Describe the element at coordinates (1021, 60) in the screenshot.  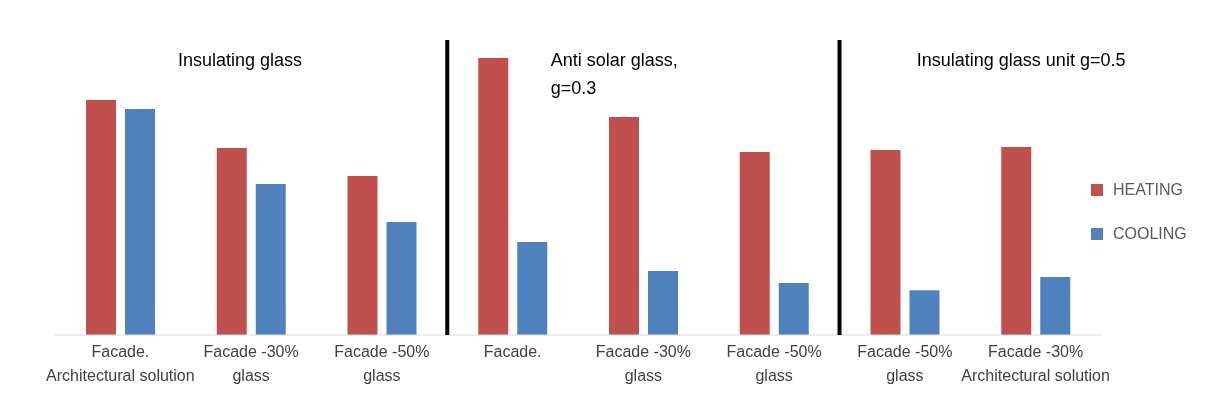
I see `annotation: Insulating glass unit g=0.5` at that location.